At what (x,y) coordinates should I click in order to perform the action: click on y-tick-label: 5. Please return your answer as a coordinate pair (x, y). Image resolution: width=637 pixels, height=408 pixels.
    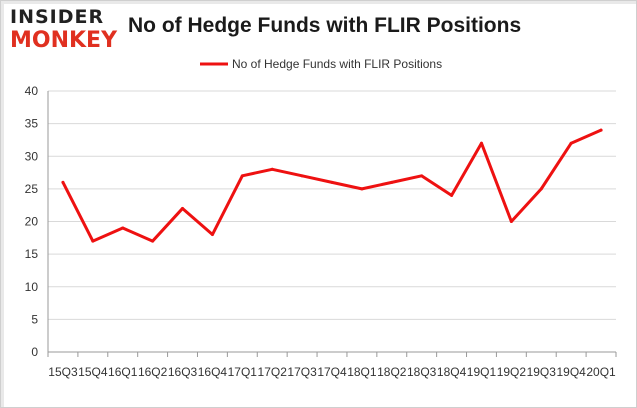
    Looking at the image, I should click on (34, 319).